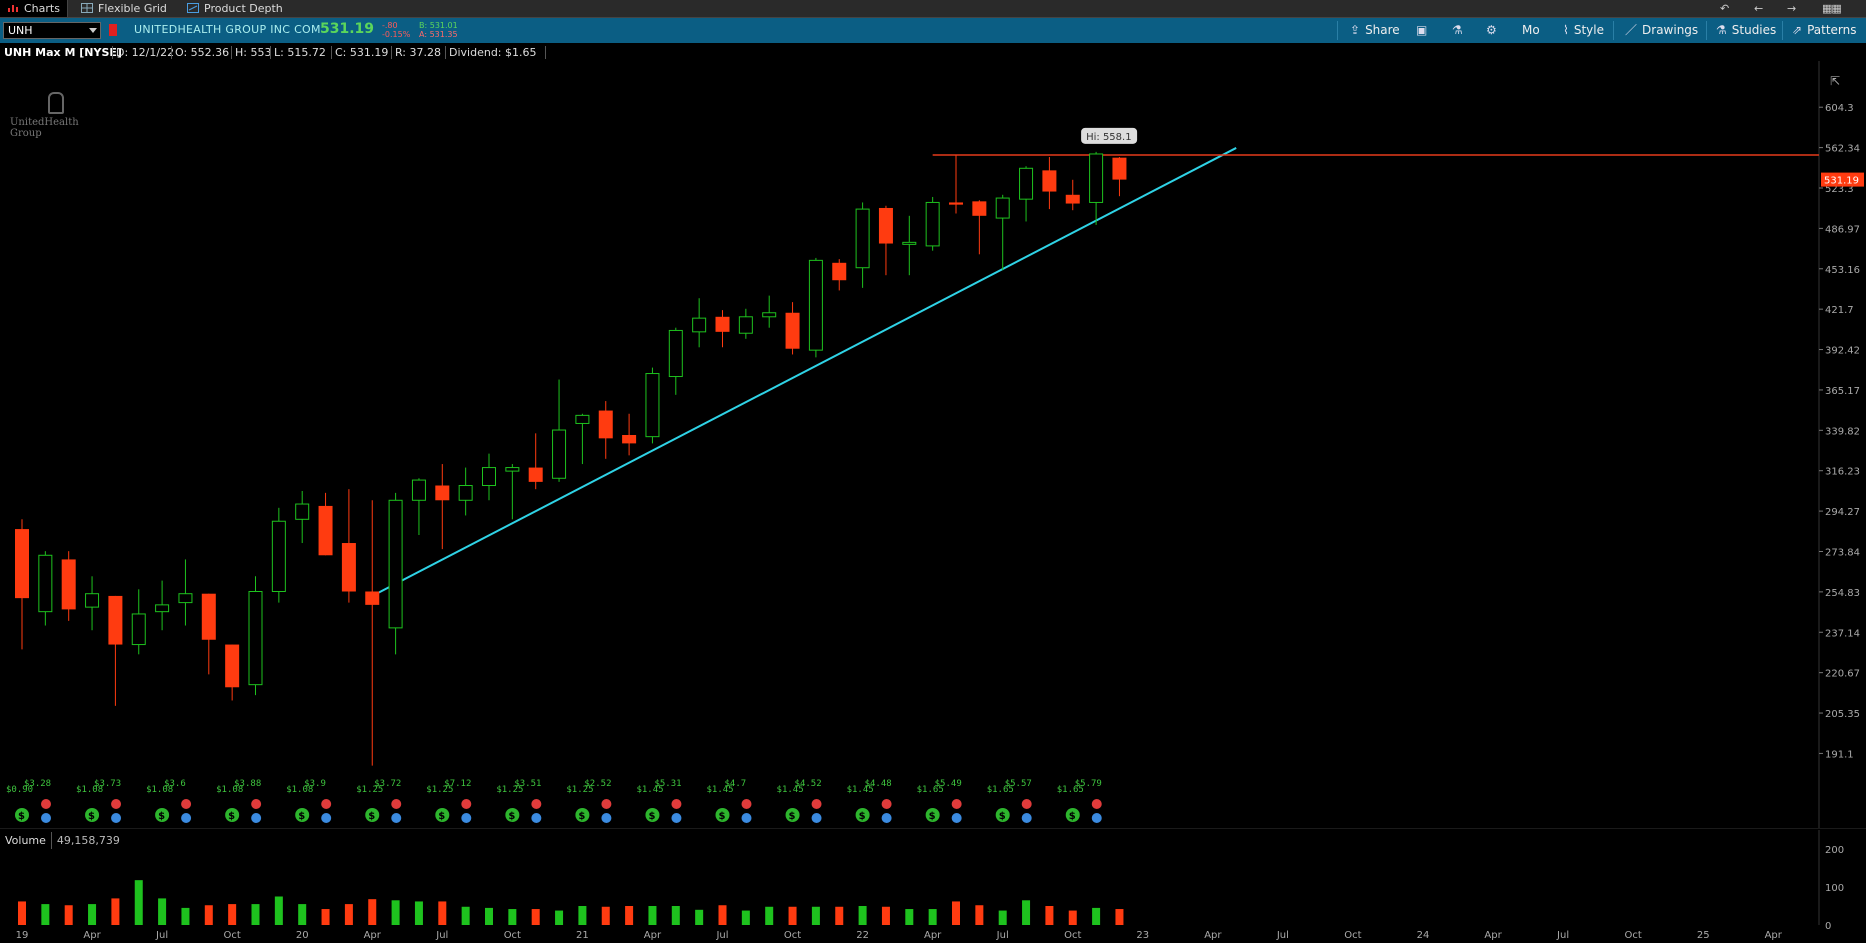  Describe the element at coordinates (438, 25) in the screenshot. I see `bid-value: B: 531.01` at that location.